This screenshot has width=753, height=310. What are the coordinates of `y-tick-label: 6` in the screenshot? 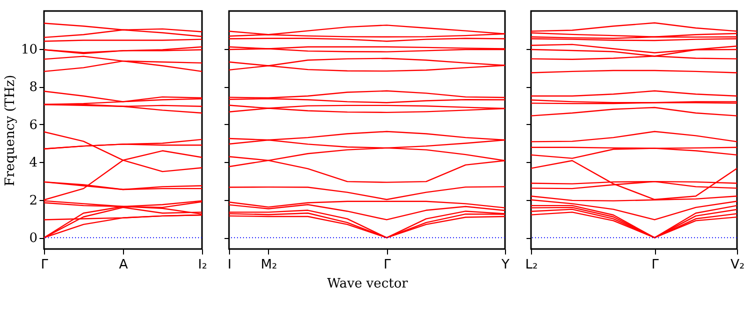 It's located at (33, 125).